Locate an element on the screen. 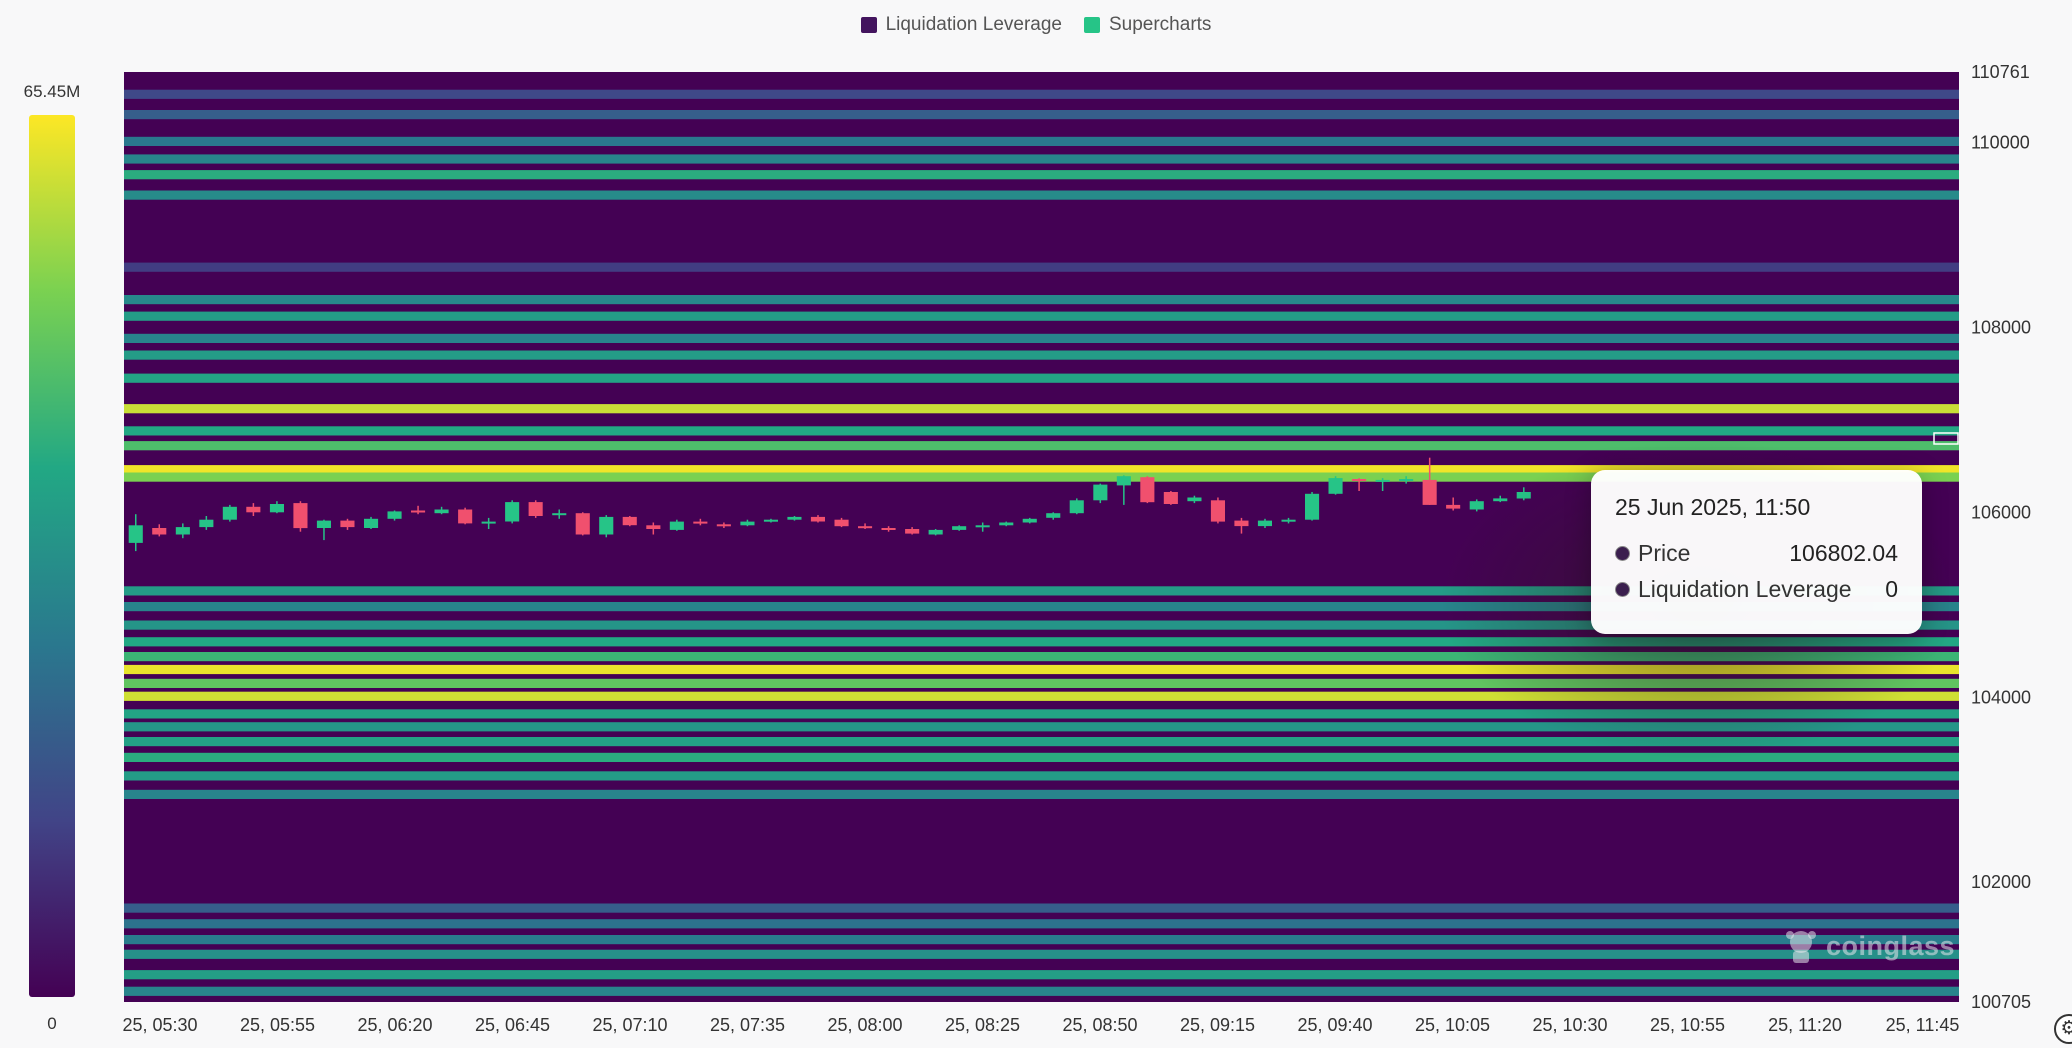  legend-swatch-supercharts is located at coordinates (1091, 25).